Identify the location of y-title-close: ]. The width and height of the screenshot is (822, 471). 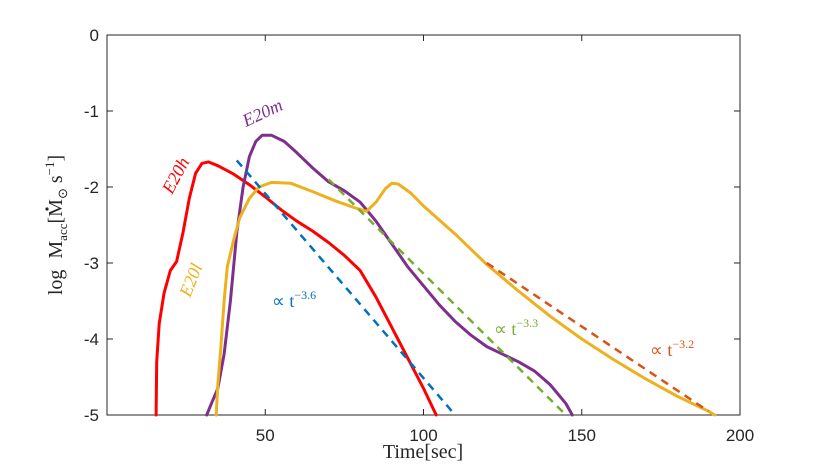
(56, 158).